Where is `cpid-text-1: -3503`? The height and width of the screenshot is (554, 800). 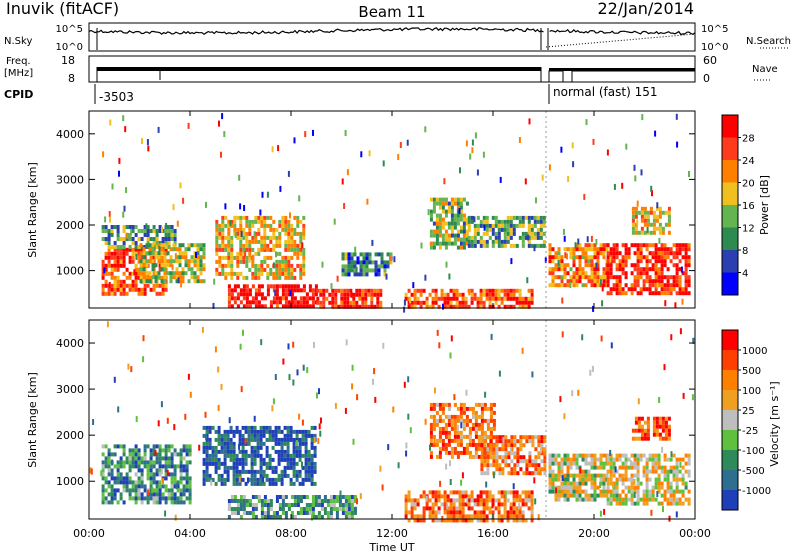 cpid-text-1: -3503 is located at coordinates (116, 97).